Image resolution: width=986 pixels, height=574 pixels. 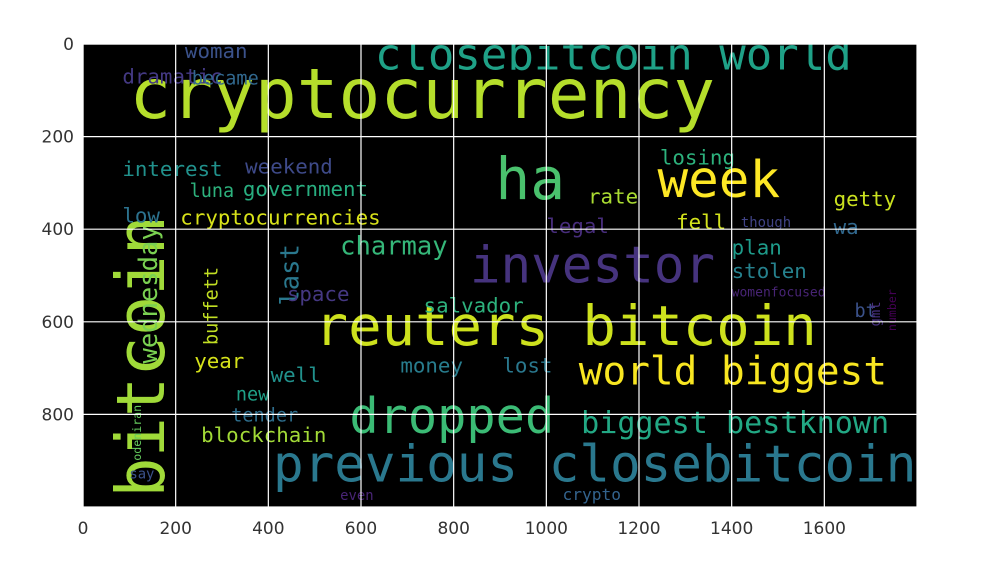 I want to click on word-crypto: crypto, so click(x=592, y=494).